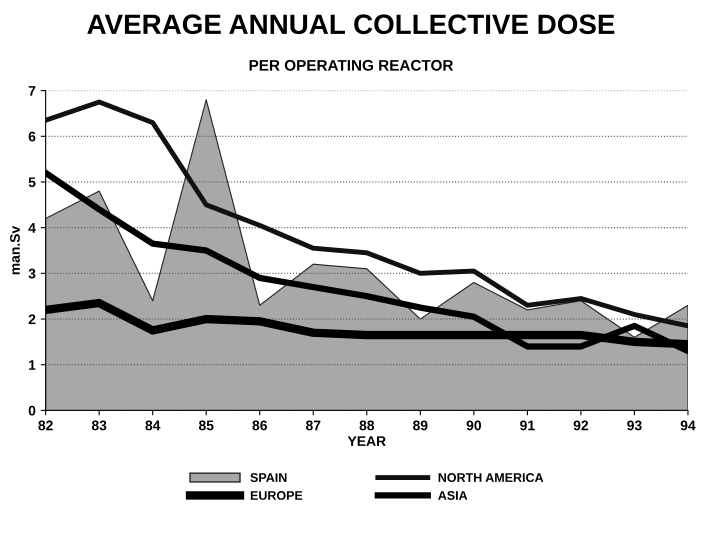  Describe the element at coordinates (367, 425) in the screenshot. I see `x-tick-label: 88` at that location.